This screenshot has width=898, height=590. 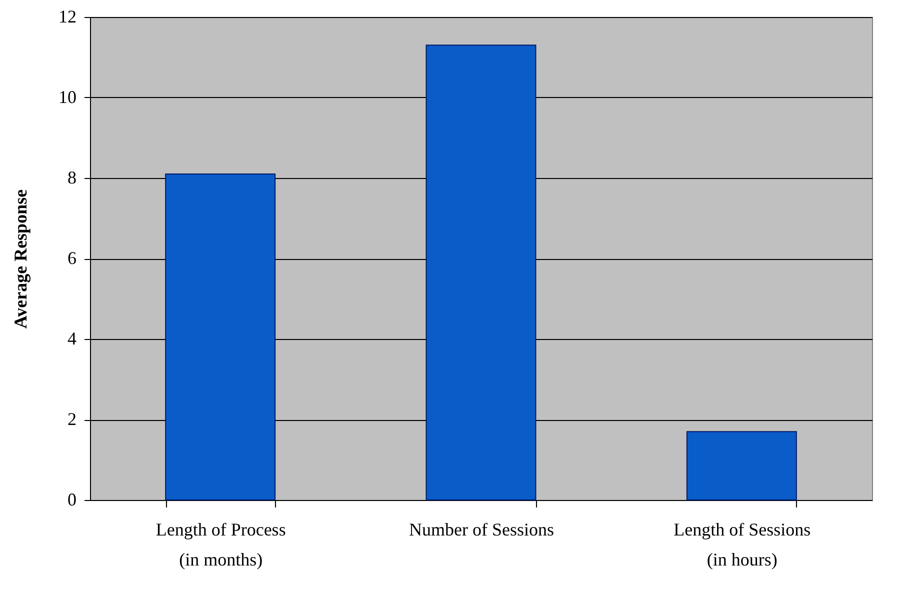 I want to click on y-tick-label: 10, so click(x=67, y=97).